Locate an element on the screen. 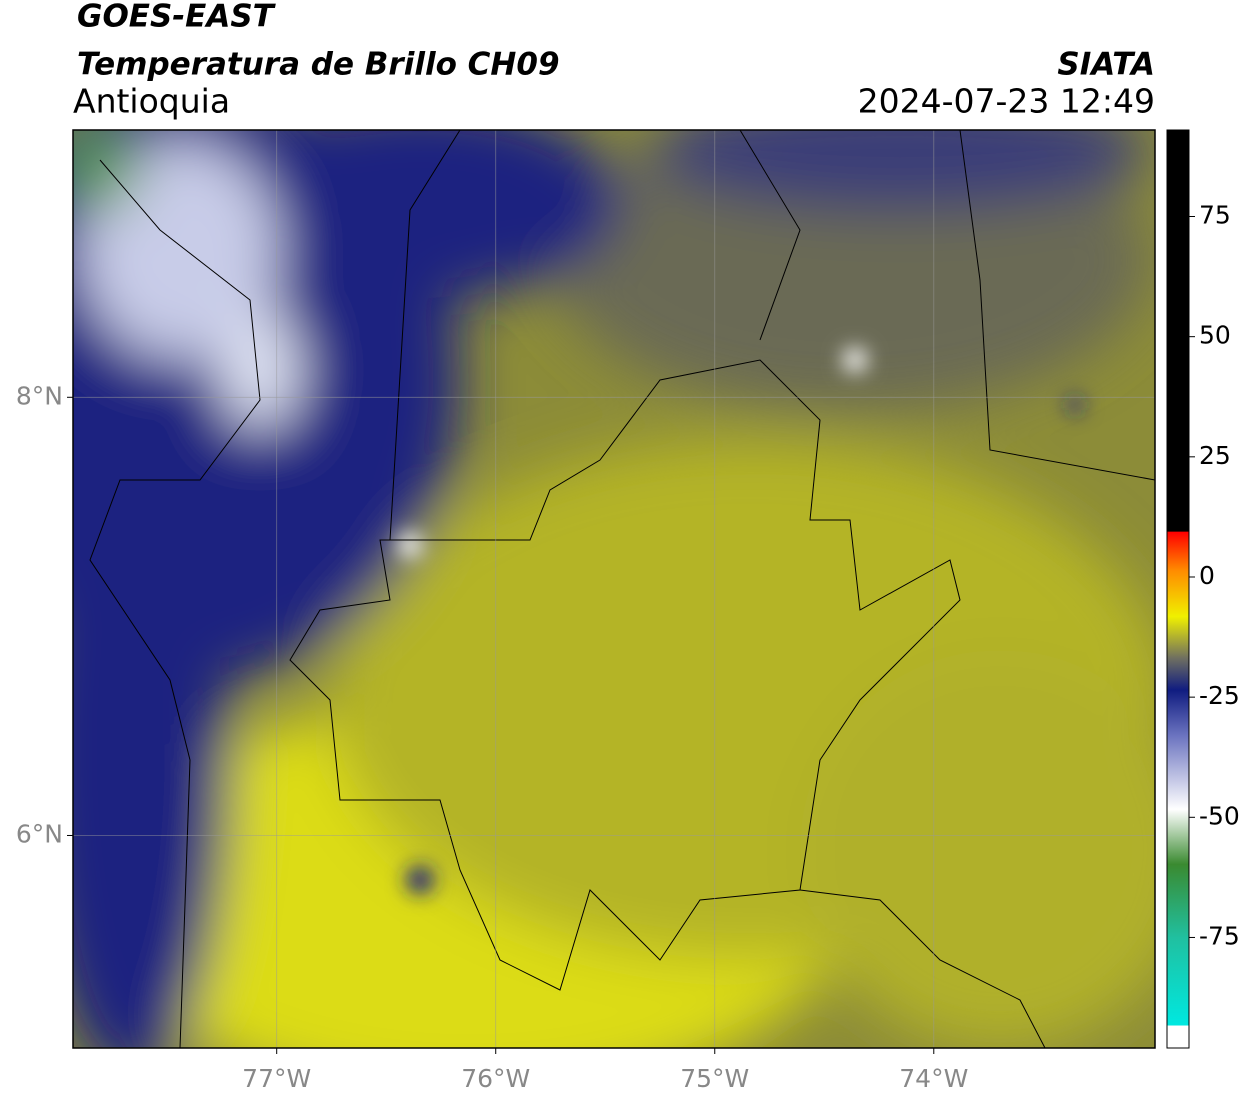 This screenshot has height=1103, width=1252. colorbar-label: 0 is located at coordinates (1207, 575).